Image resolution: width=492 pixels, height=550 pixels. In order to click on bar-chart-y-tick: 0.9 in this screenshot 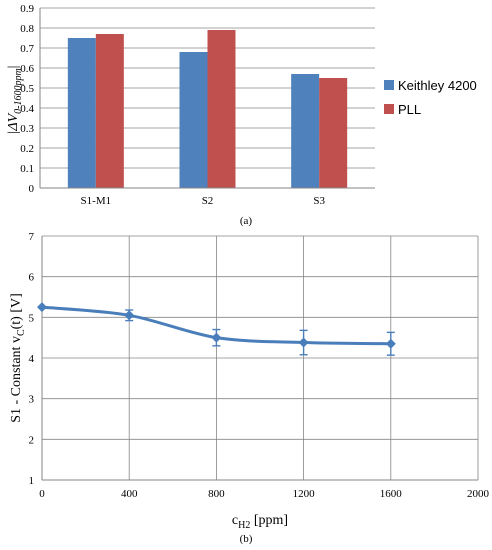, I will do `click(27, 9)`.